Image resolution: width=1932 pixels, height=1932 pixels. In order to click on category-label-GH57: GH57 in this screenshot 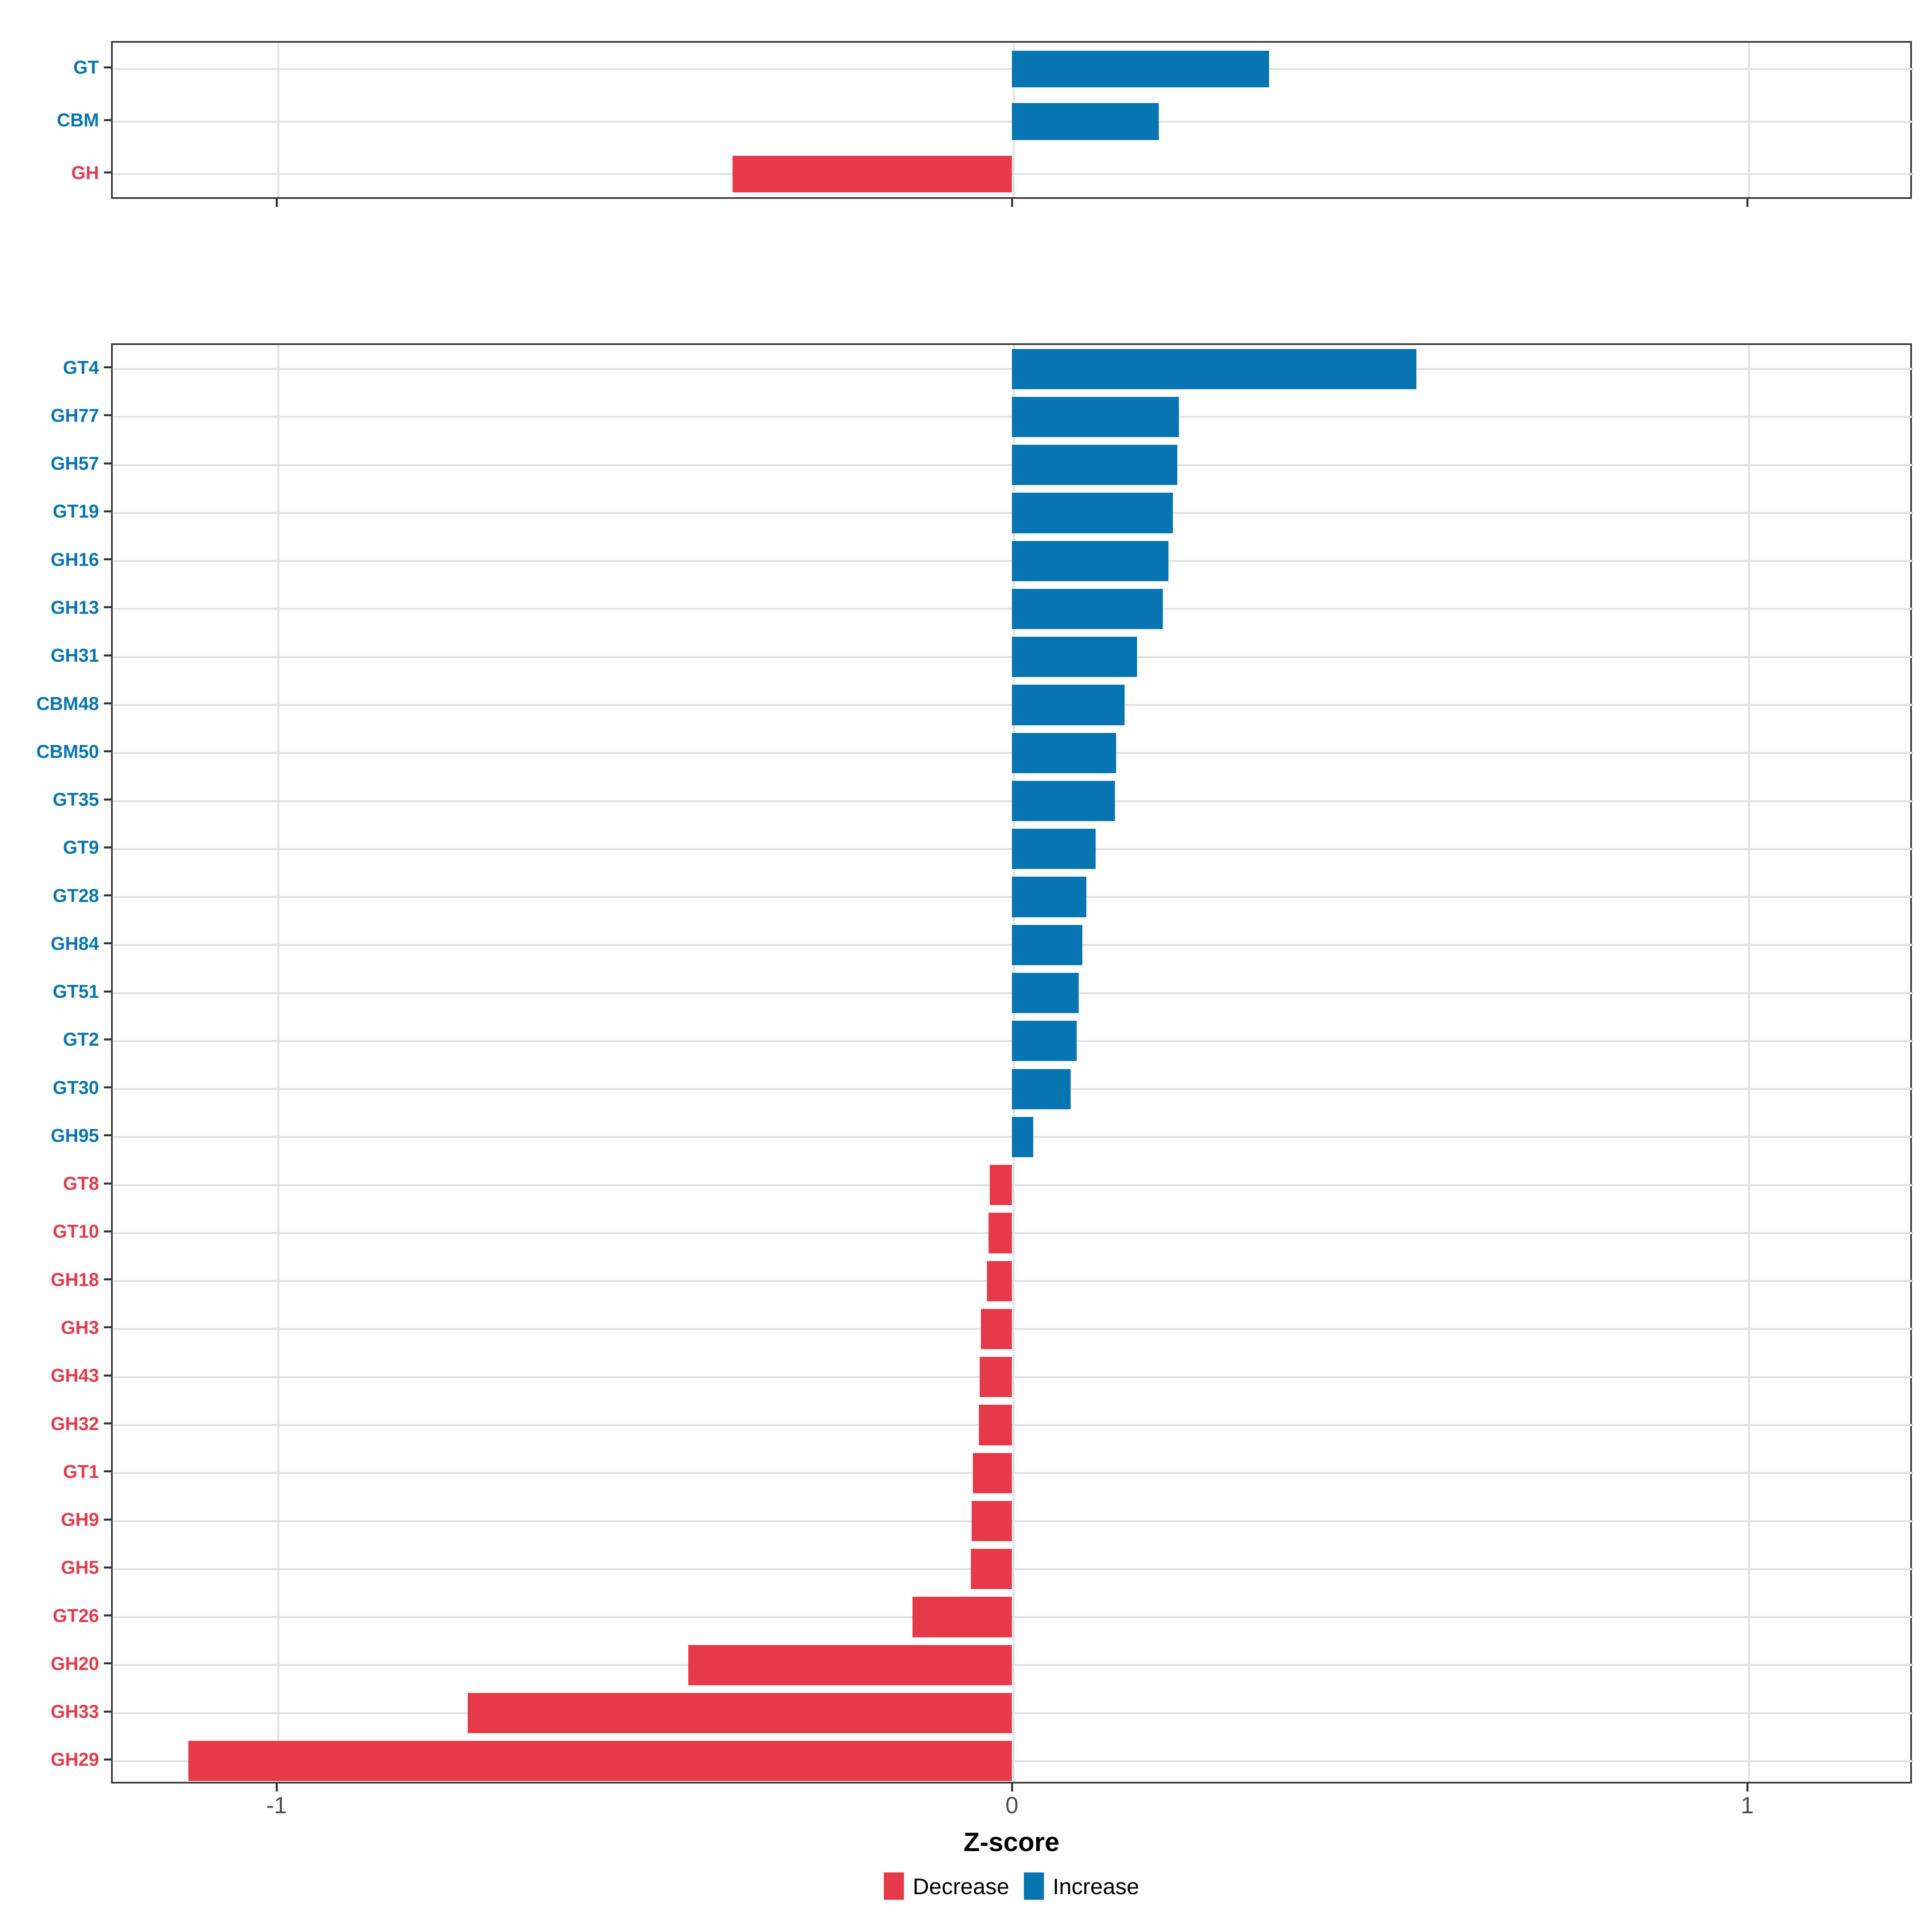, I will do `click(74, 463)`.